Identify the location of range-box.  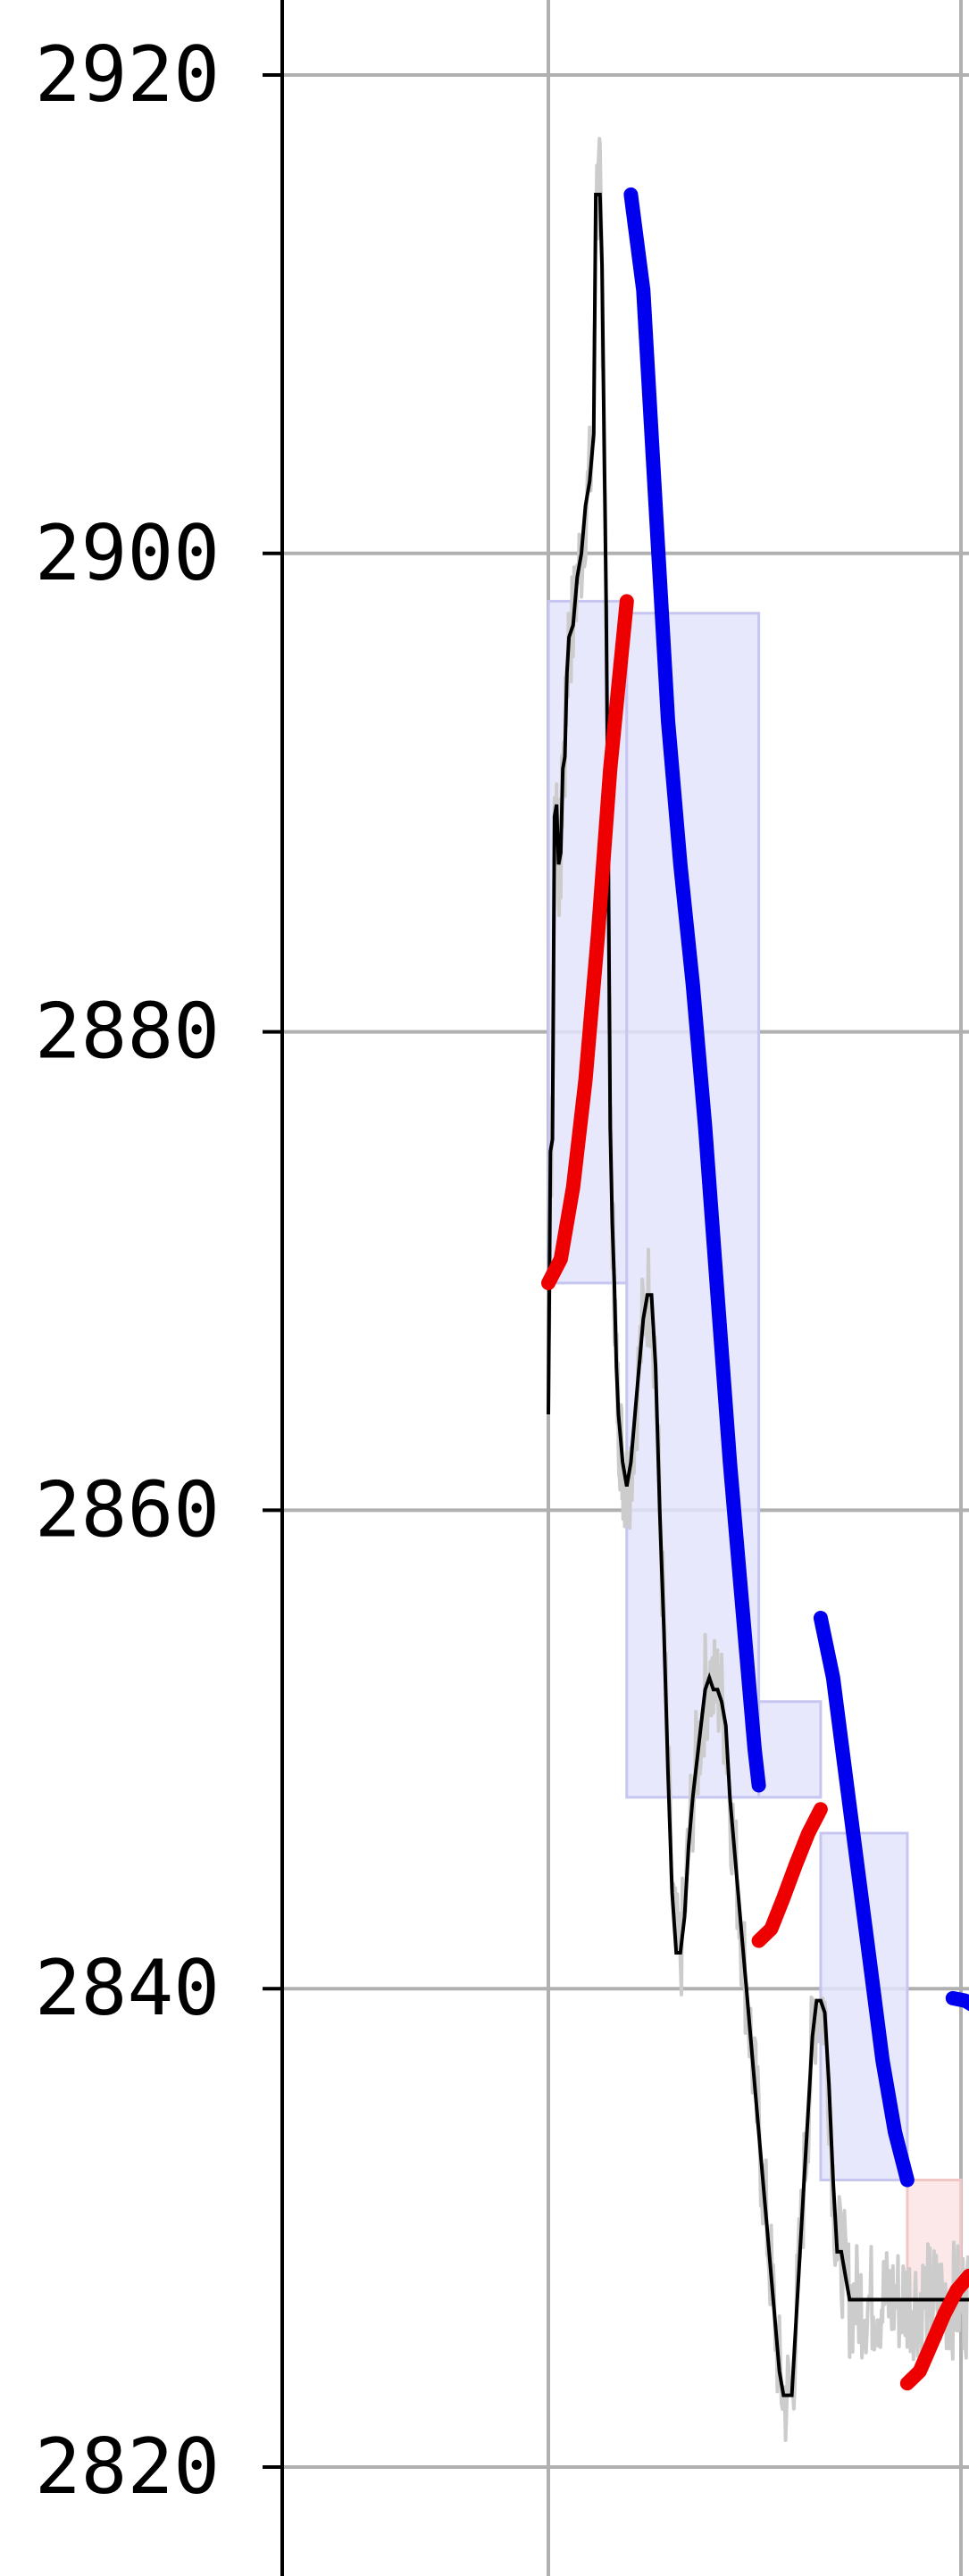
(790, 1749).